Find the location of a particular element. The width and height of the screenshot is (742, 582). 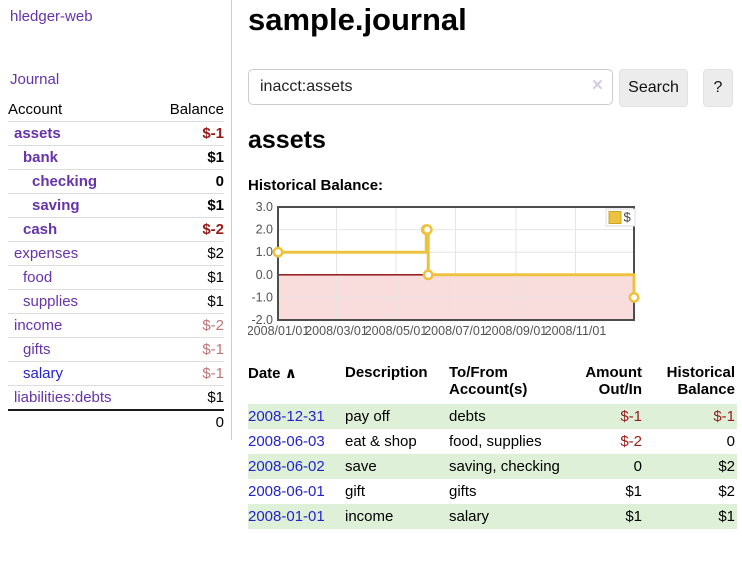

account-link: income is located at coordinates (38, 325).